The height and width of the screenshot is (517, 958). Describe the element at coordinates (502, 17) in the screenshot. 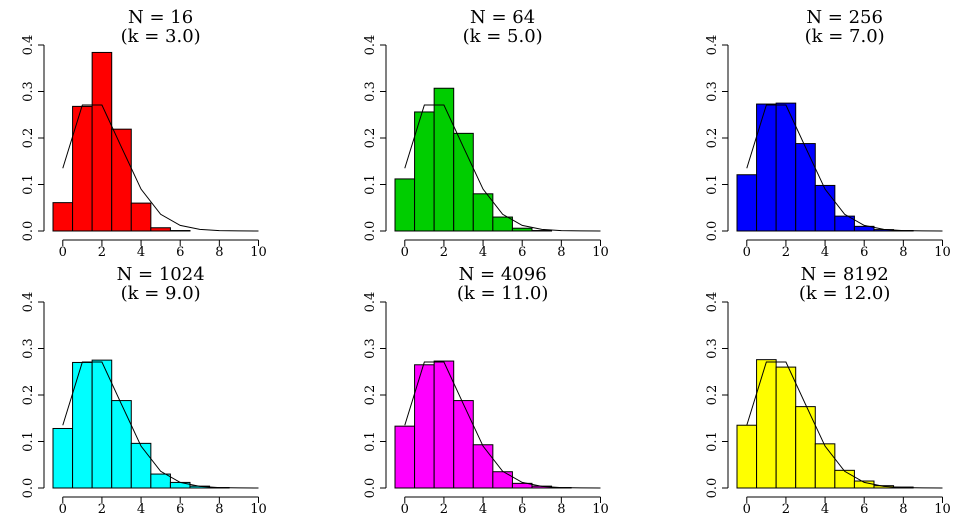

I see `panel-title: N = 64` at that location.